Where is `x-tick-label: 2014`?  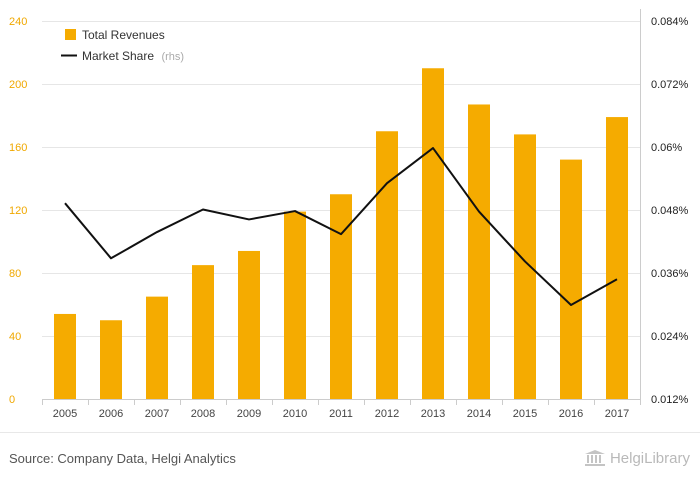
x-tick-label: 2014 is located at coordinates (479, 414).